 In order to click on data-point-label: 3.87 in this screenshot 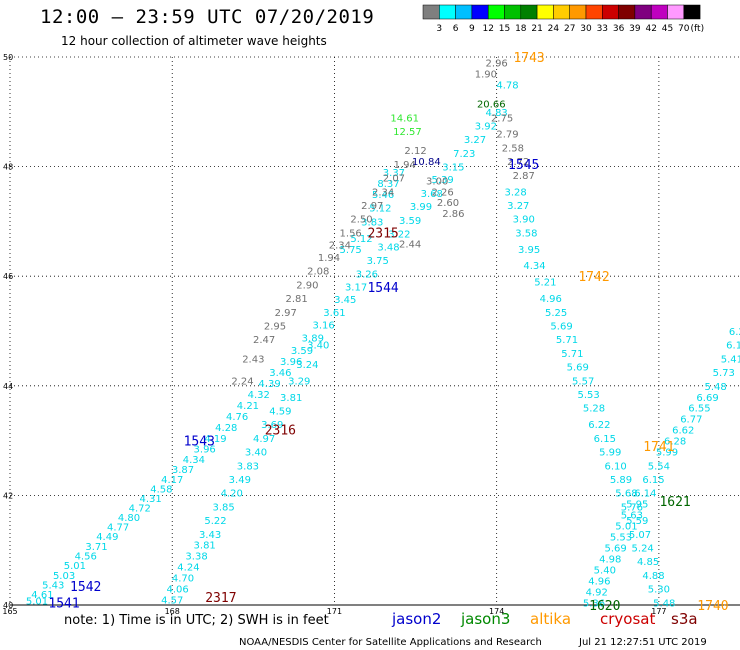, I will do `click(183, 470)`.